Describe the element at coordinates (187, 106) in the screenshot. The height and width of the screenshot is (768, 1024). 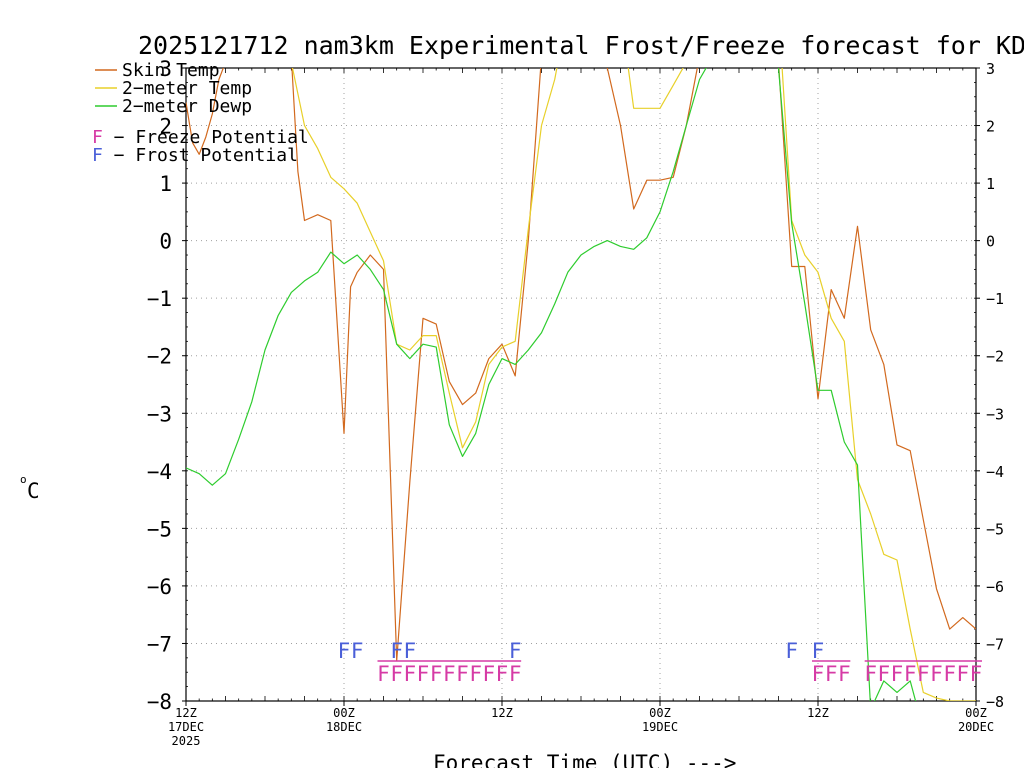
I see `legend-label: 2−meter Dewp` at that location.